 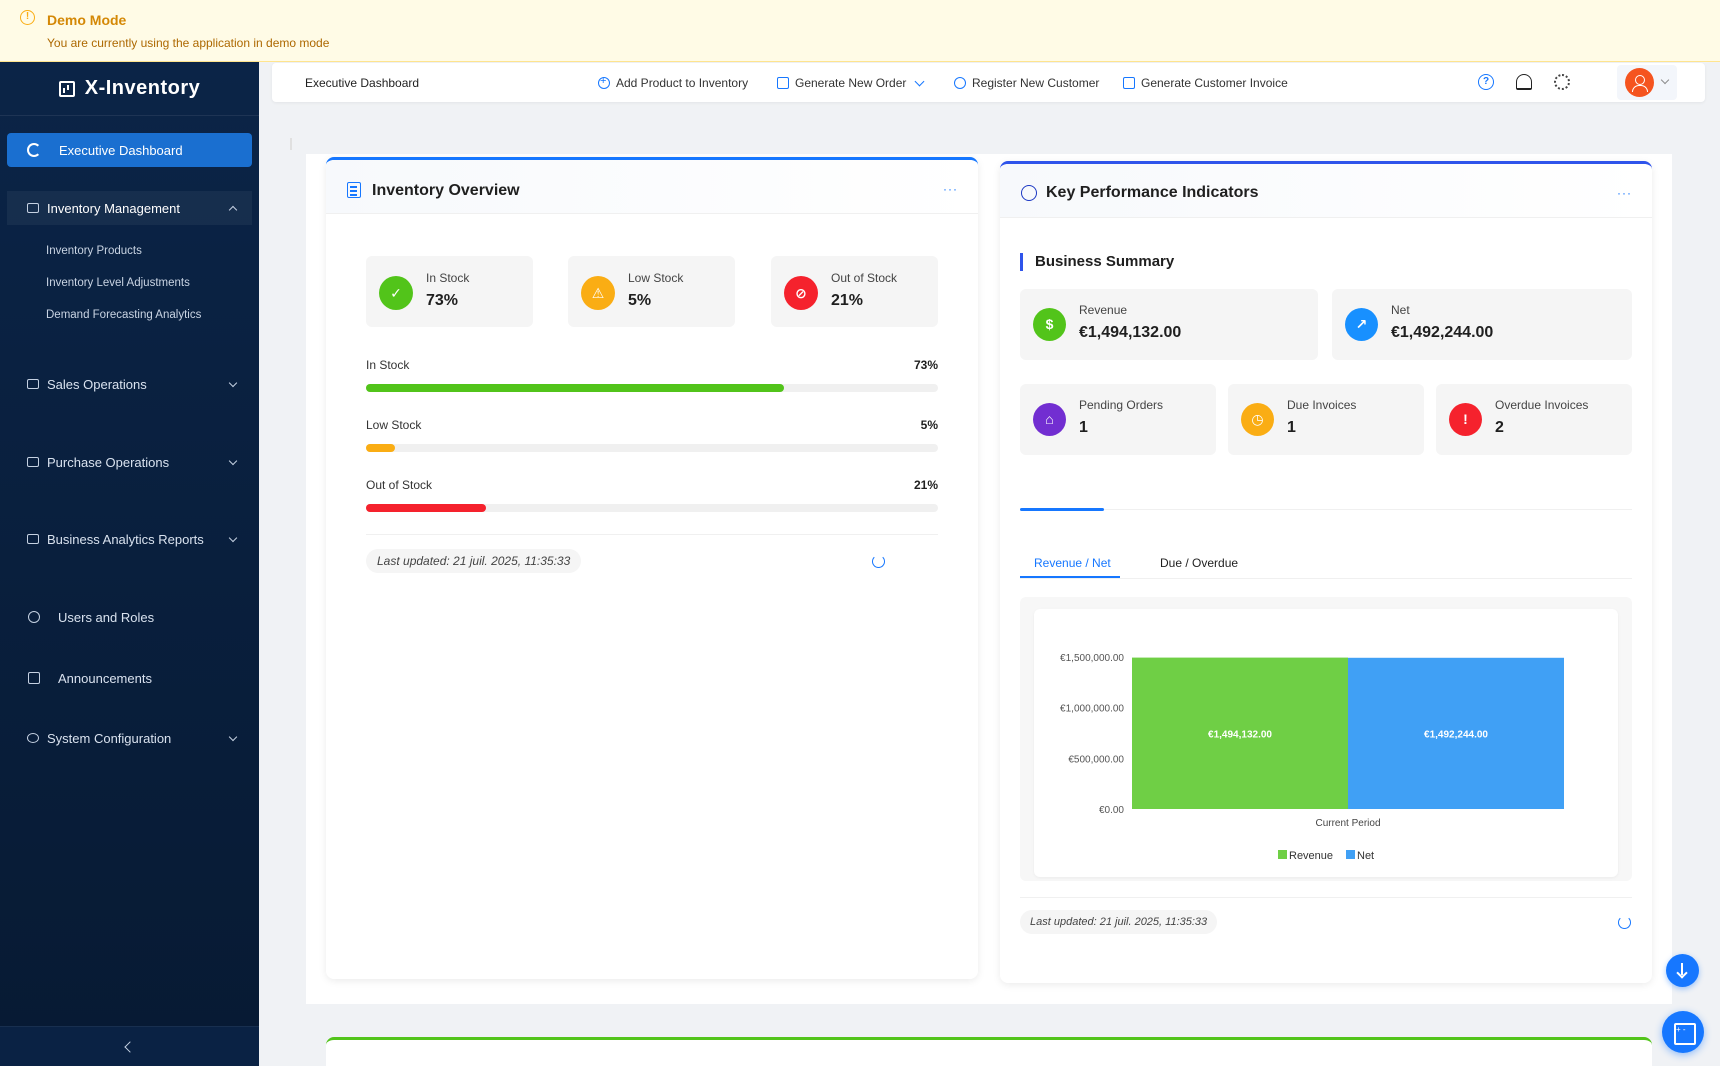 I want to click on scroll-down-button, so click(x=1682, y=970).